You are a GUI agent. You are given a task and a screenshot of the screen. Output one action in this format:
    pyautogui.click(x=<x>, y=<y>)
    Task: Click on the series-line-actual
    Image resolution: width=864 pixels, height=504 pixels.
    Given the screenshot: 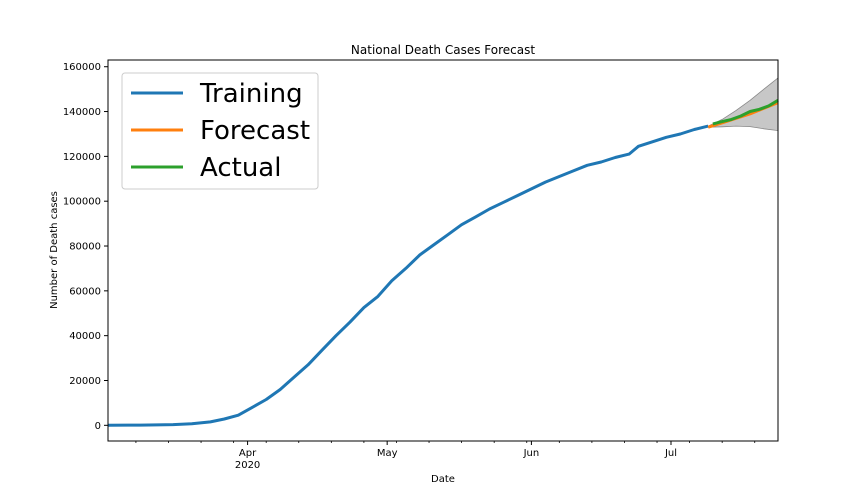 What is the action you would take?
    pyautogui.click(x=745, y=112)
    